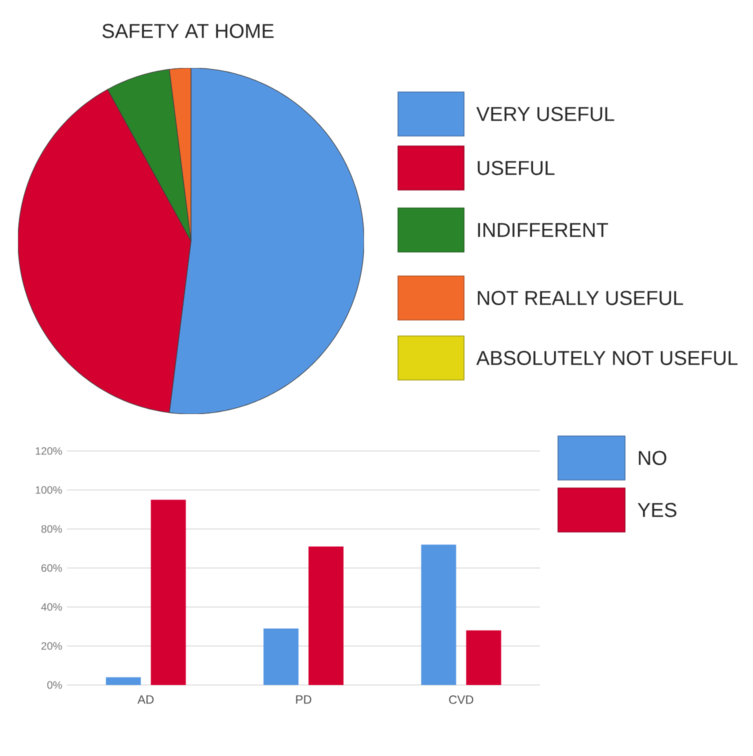 The height and width of the screenshot is (756, 753). I want to click on chart-title: SAFETY AT HOME, so click(188, 31).